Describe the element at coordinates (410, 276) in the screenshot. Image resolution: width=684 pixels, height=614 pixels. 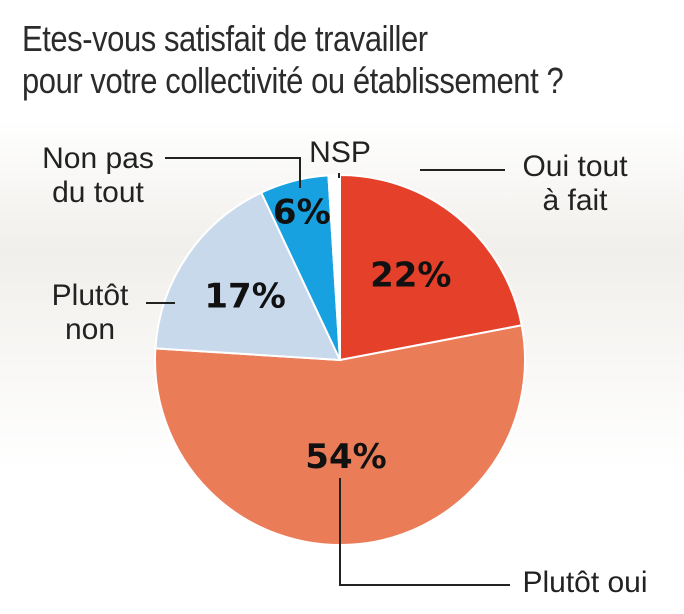
I see `value-label: 22%` at that location.